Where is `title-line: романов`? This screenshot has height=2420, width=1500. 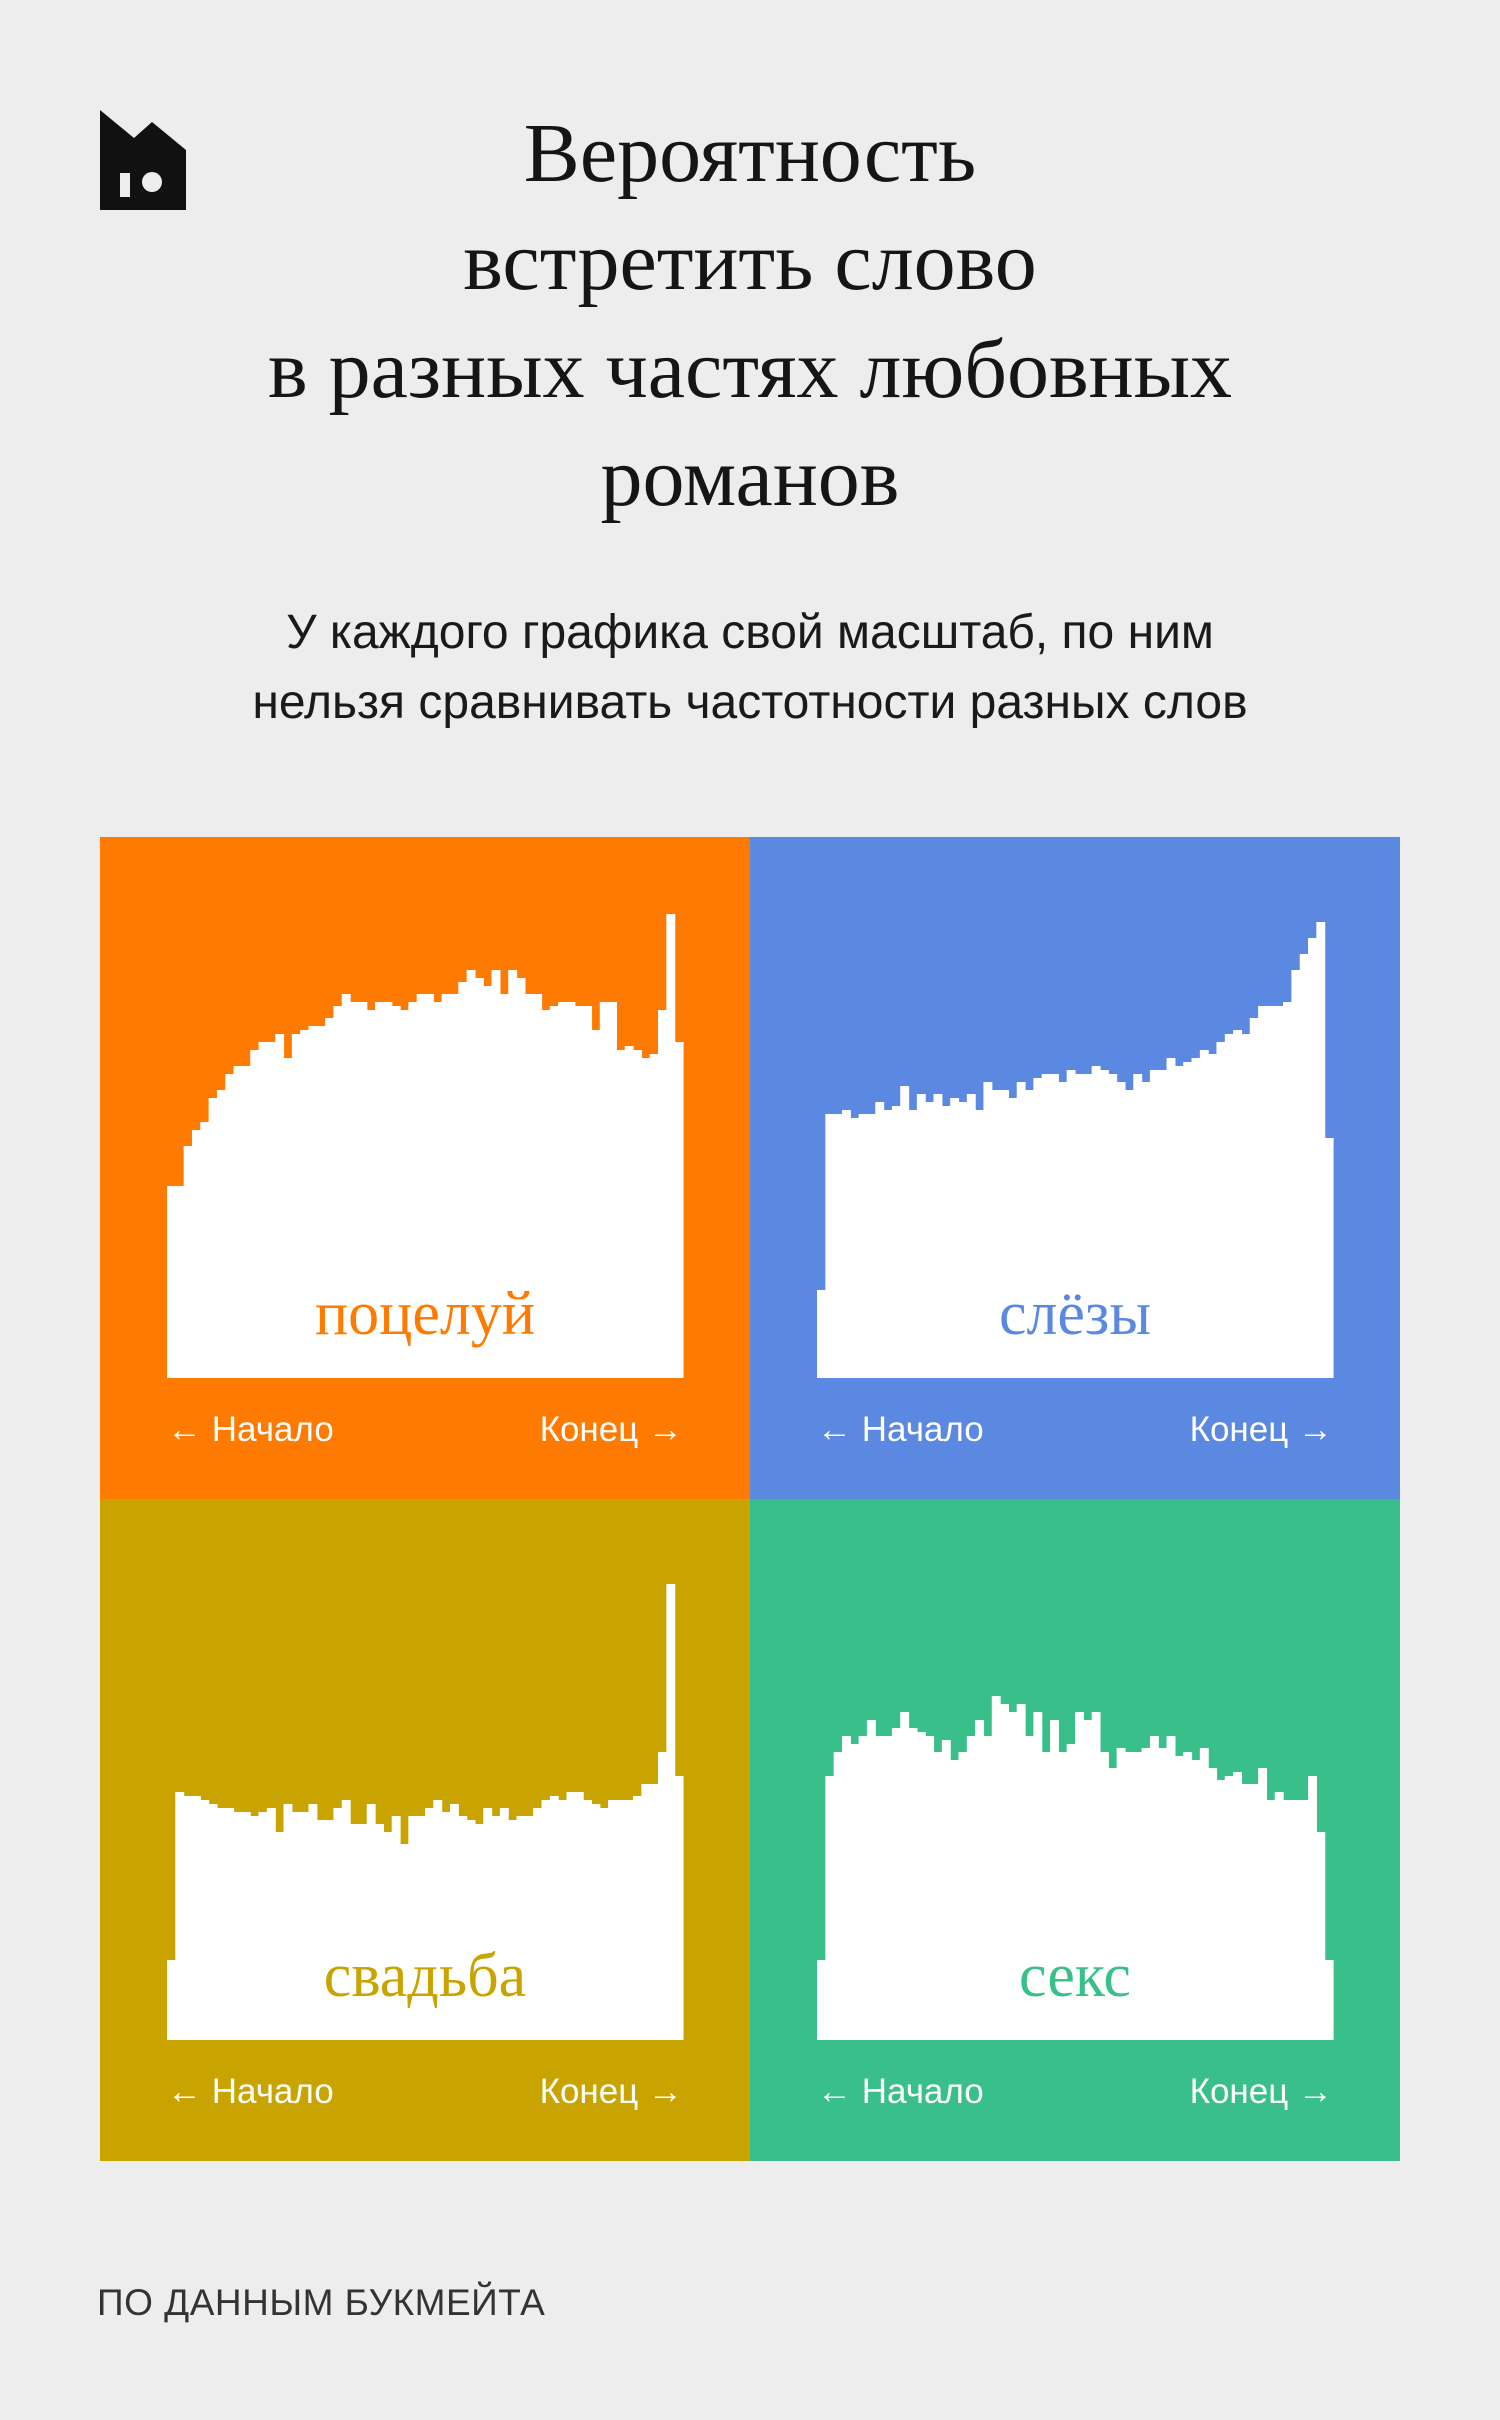 title-line: романов is located at coordinates (750, 477).